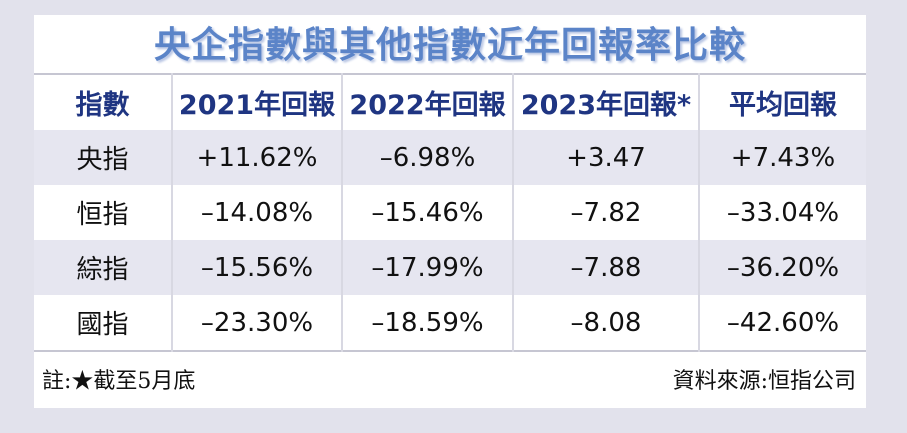 This screenshot has height=433, width=907. I want to click on source-note: 資料來源:恒指公司, so click(764, 381).